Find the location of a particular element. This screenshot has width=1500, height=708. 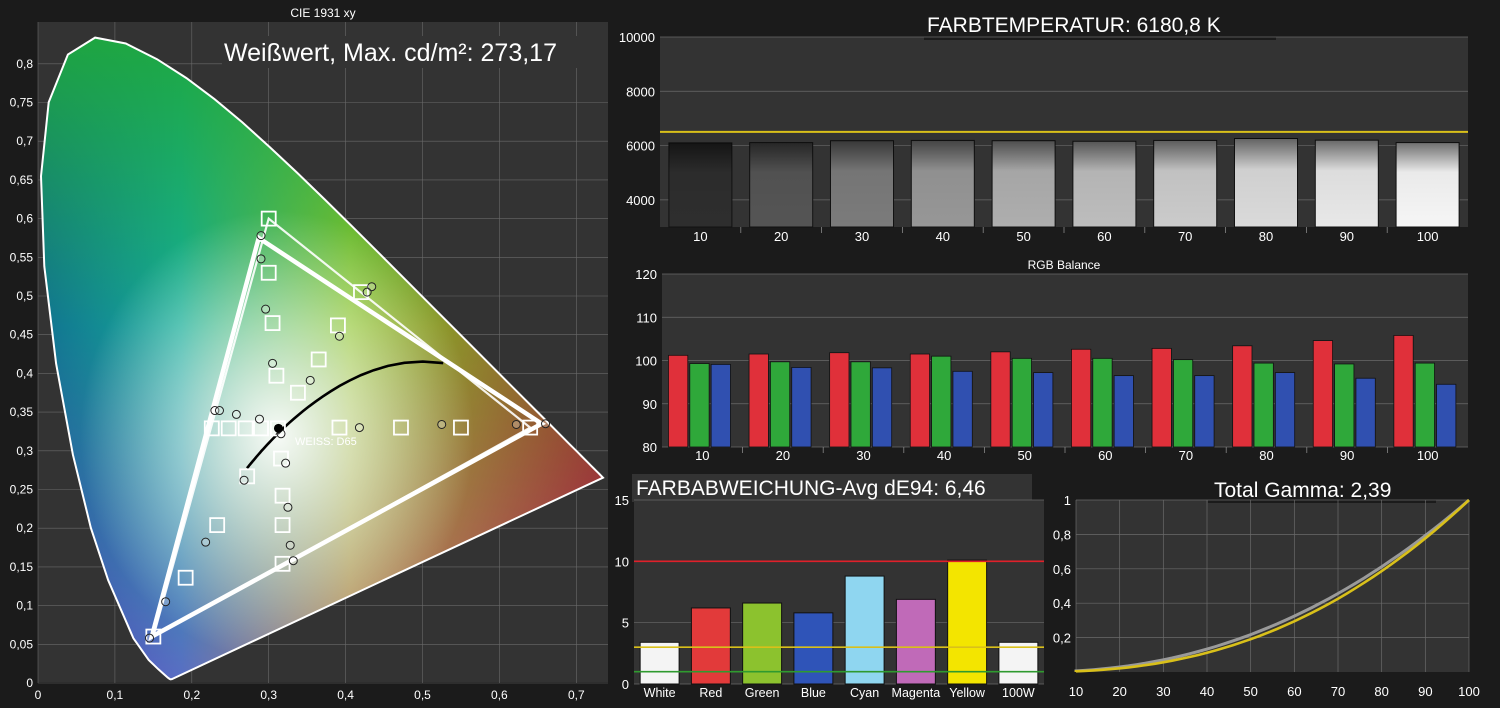

gamma-y-tick: 0,8 is located at coordinates (1062, 534).